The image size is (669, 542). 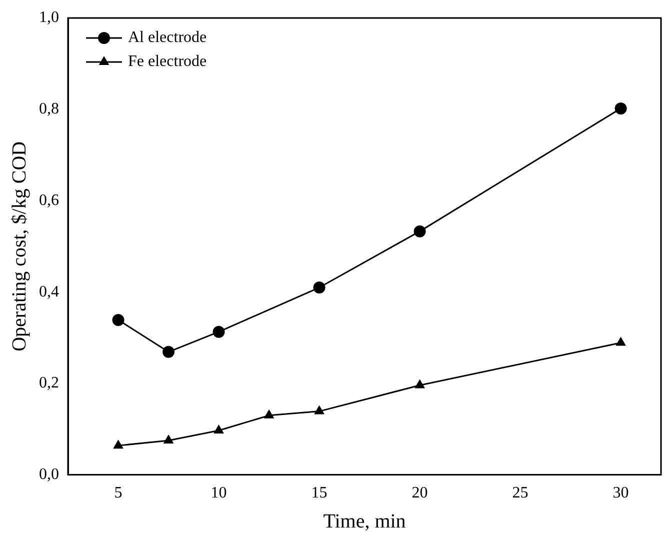 I want to click on y-tick-label: 0,0, so click(x=49, y=475).